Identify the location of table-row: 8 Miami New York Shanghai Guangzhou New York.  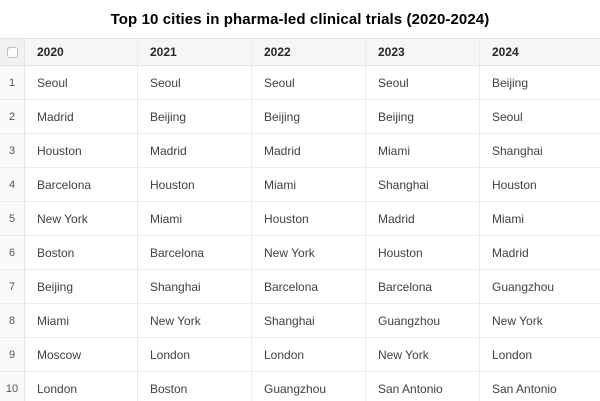
(300, 321).